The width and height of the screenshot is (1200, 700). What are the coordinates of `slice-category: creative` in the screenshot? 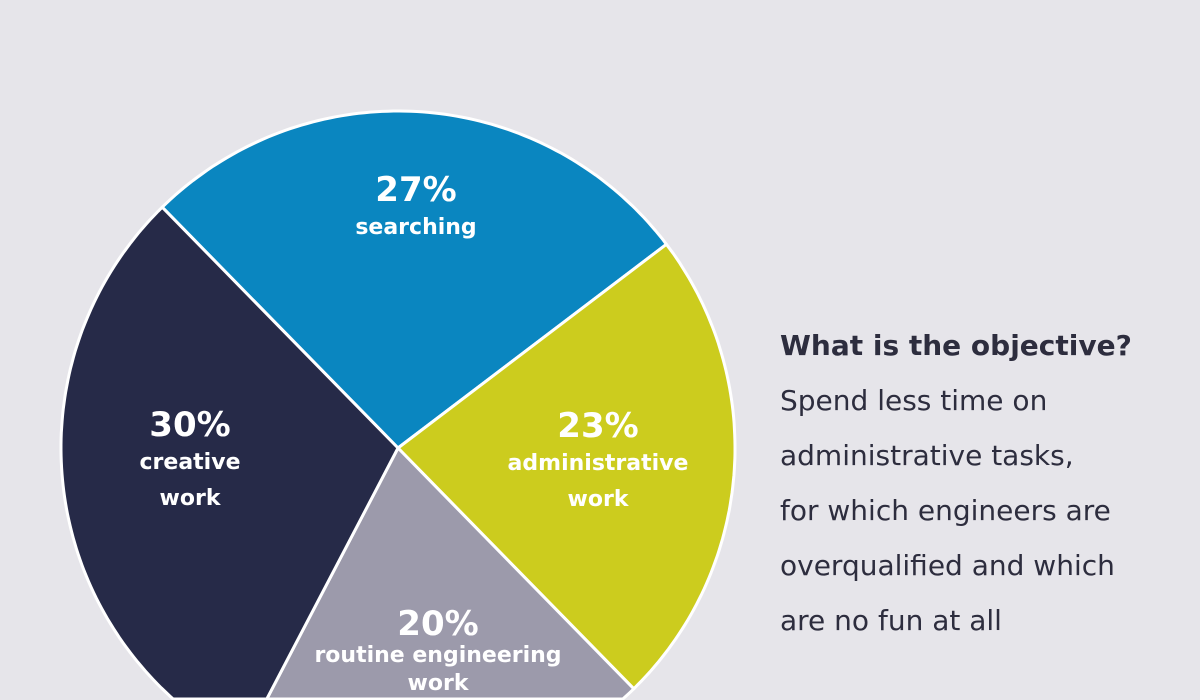 It's located at (190, 462).